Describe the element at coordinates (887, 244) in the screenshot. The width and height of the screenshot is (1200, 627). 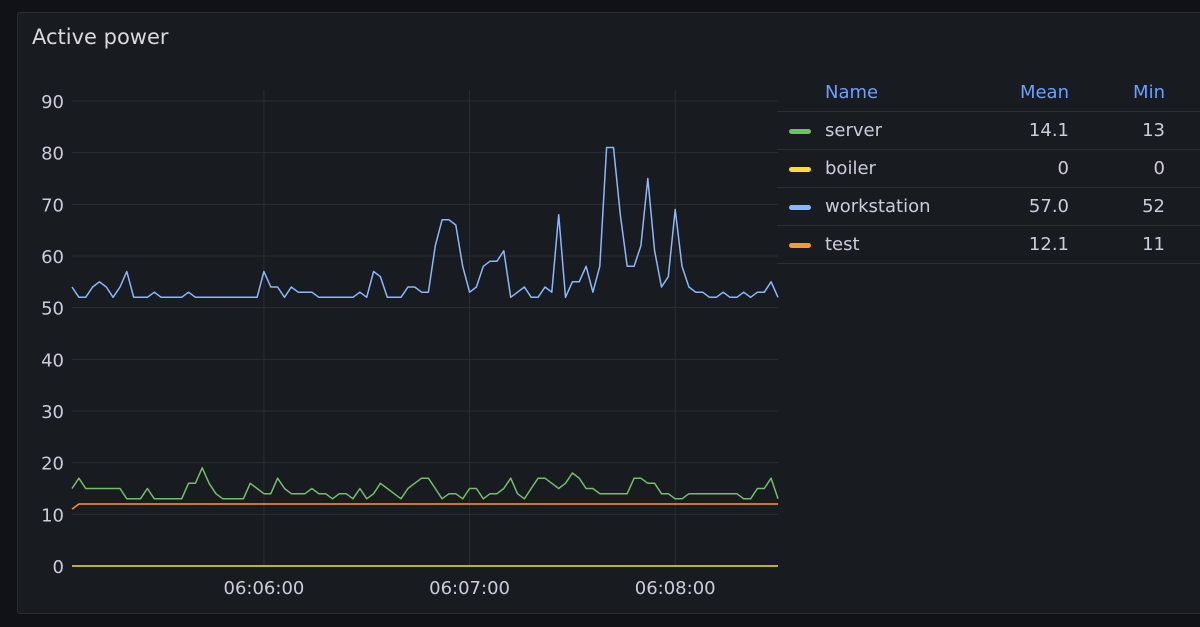
I see `legend-series-name: test` at that location.